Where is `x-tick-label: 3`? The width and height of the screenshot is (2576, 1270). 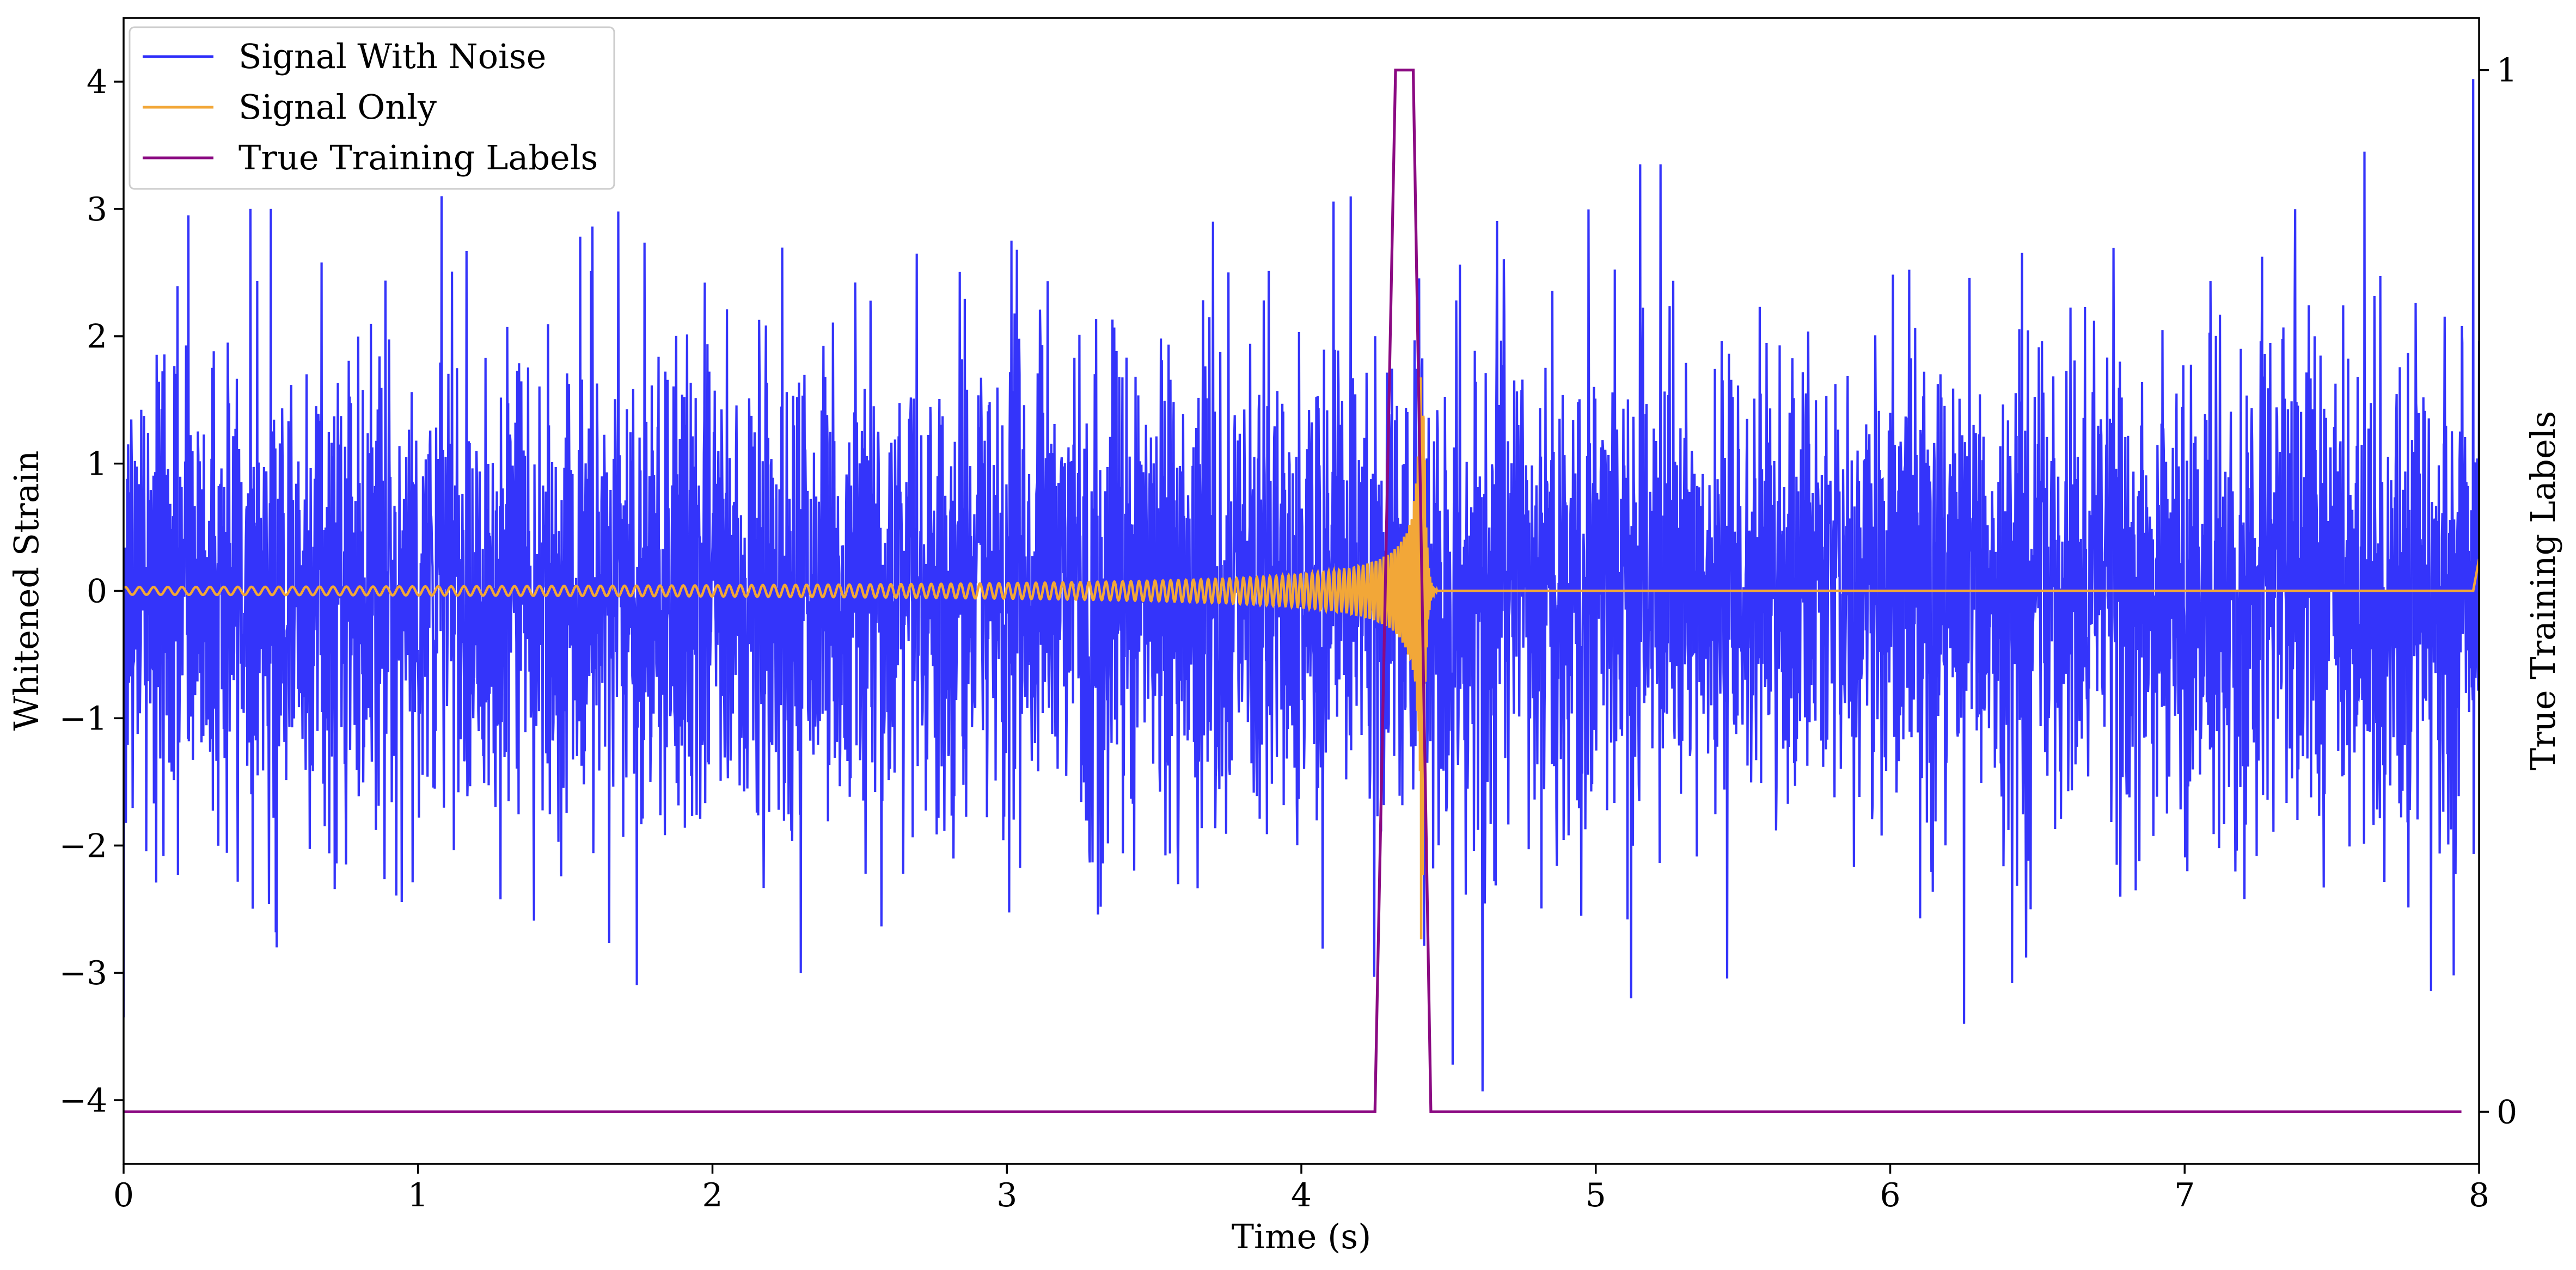
x-tick-label: 3 is located at coordinates (1006, 1195).